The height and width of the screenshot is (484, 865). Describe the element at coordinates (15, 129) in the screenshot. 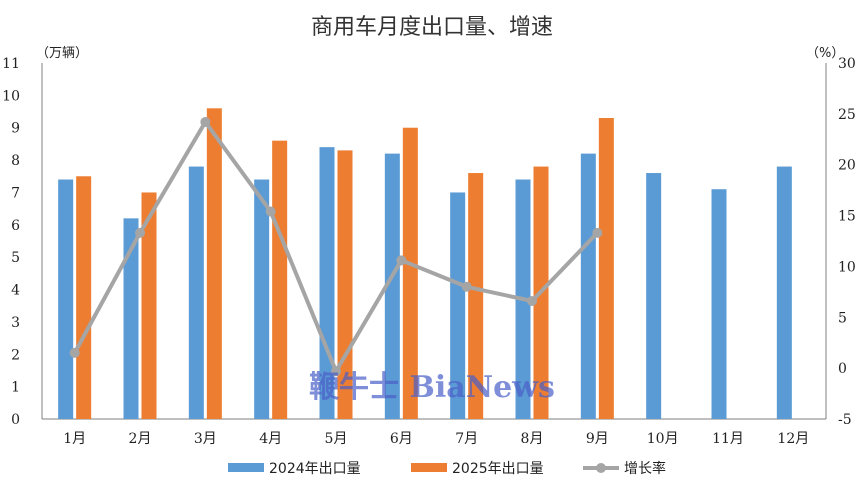

I see `y-left-tick-label: 9` at that location.